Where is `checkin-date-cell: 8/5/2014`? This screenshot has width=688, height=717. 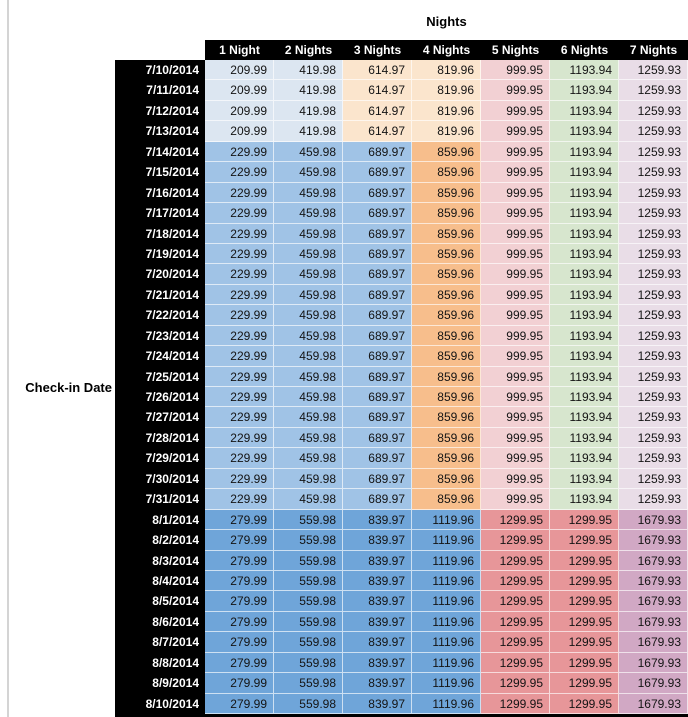 checkin-date-cell: 8/5/2014 is located at coordinates (160, 601).